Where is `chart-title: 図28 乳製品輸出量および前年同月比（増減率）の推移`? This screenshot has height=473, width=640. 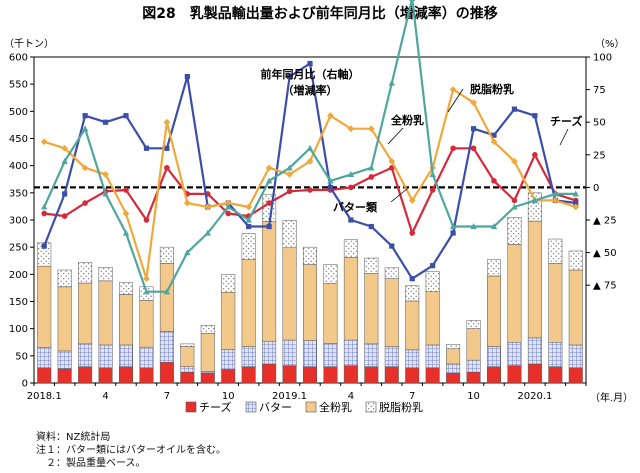 chart-title: 図28 乳製品輸出量および前年同月比（増減率）の推移 is located at coordinates (319, 13).